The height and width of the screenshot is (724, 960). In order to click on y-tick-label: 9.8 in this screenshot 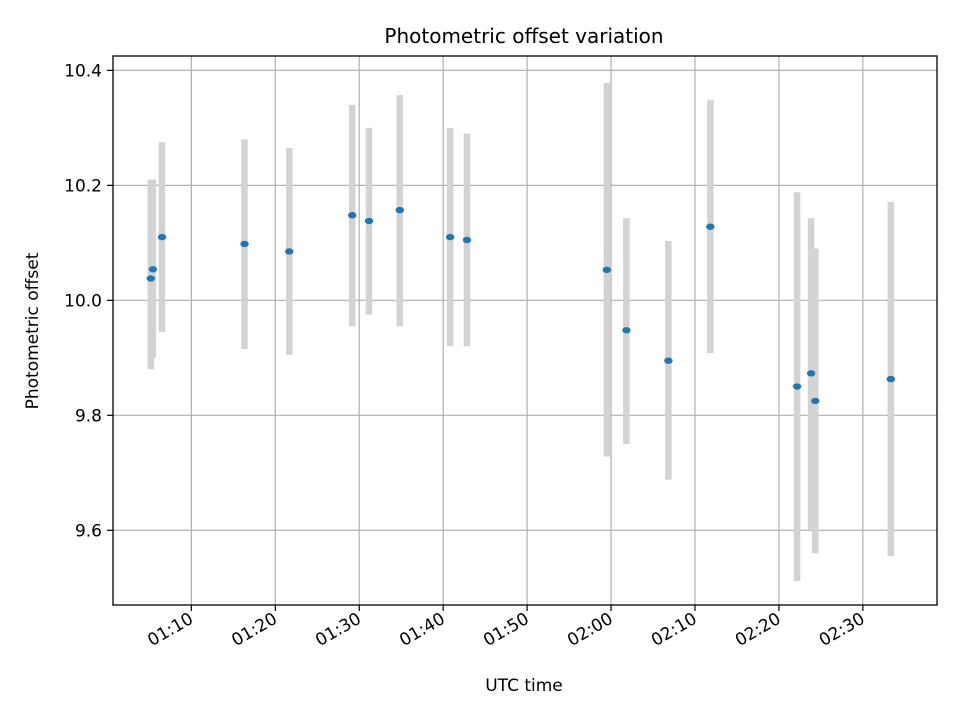, I will do `click(88, 416)`.